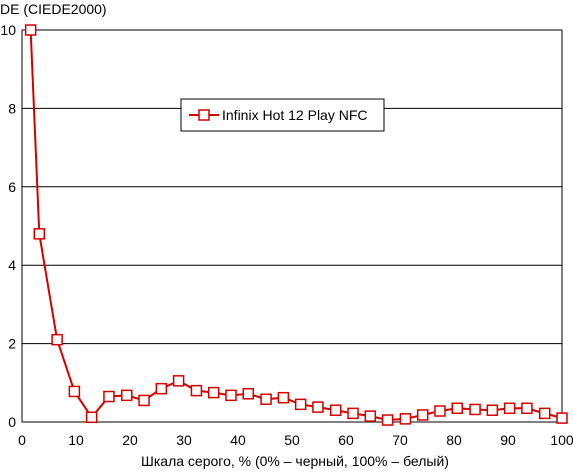 This screenshot has width=573, height=472. Describe the element at coordinates (12, 422) in the screenshot. I see `y-tick-label-0: 0` at that location.